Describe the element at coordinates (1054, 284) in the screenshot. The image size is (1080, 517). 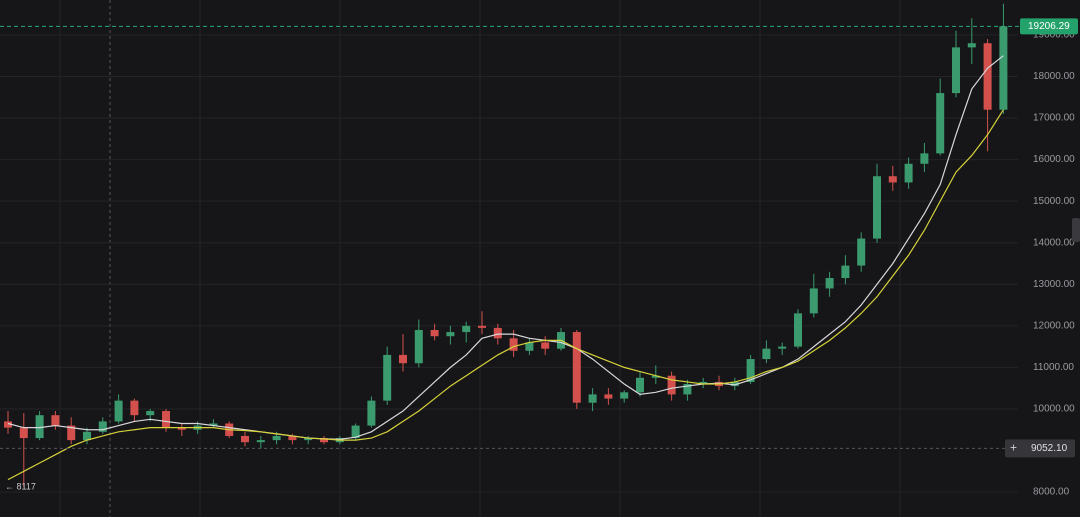
I see `y-tick-label: 13000.00` at that location.